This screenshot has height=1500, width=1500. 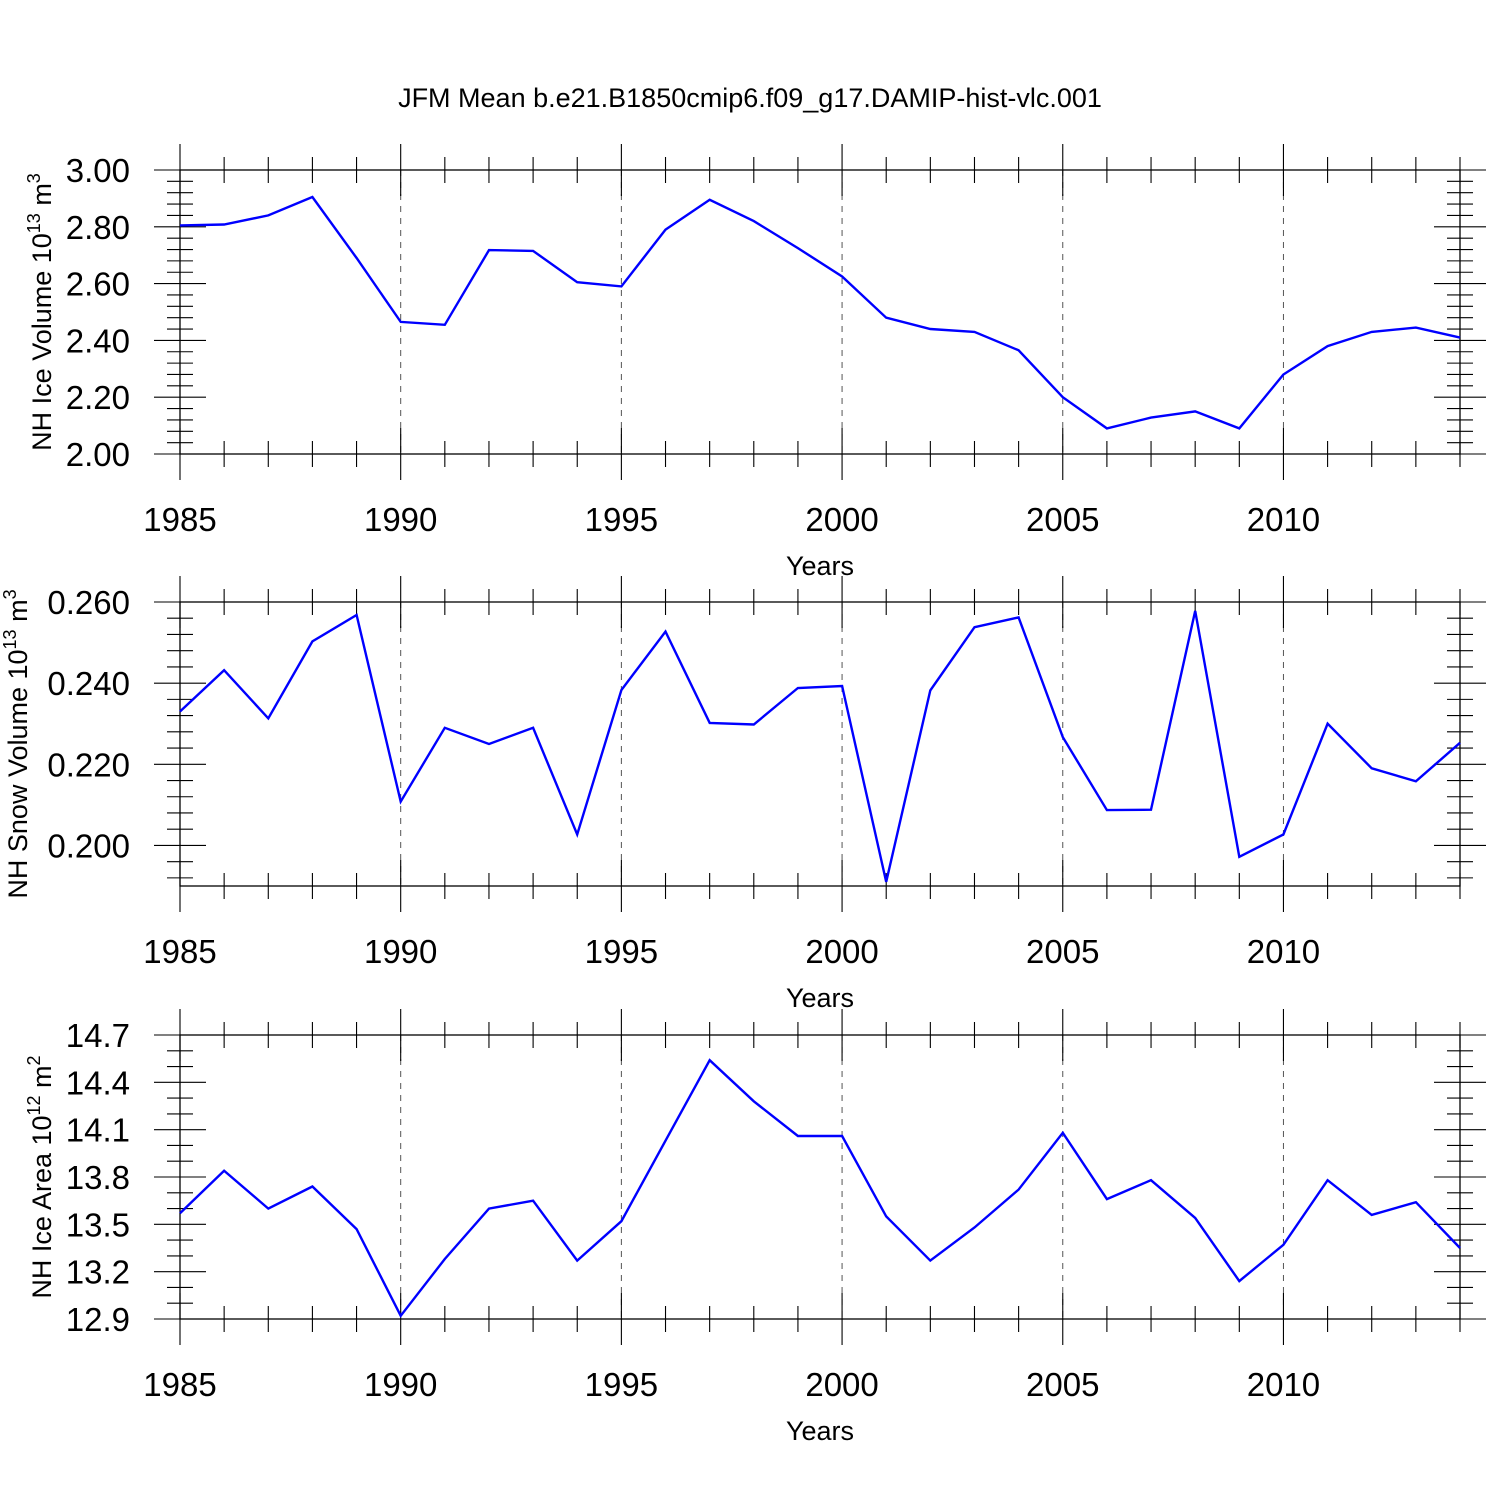 What do you see at coordinates (98, 1224) in the screenshot?
I see `y-tick-label: 13.5` at bounding box center [98, 1224].